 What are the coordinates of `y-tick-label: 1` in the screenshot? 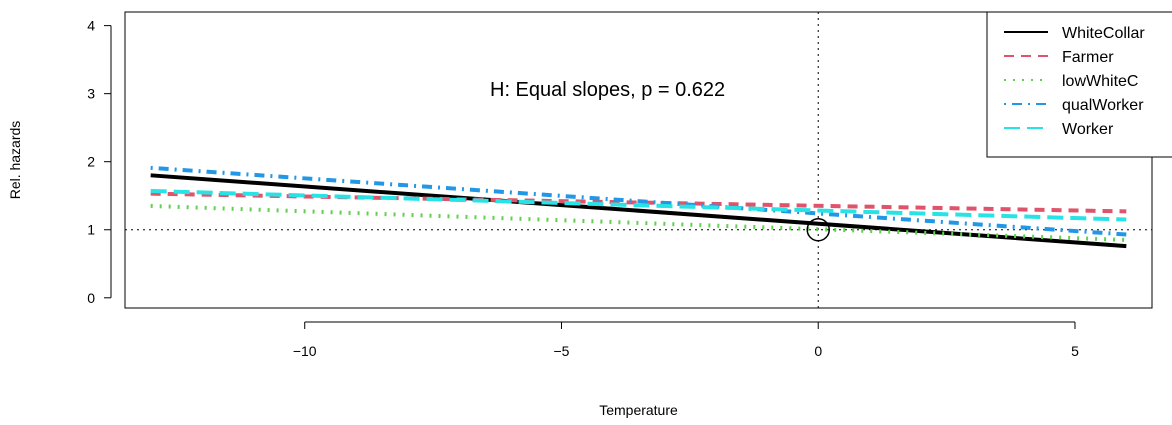 It's located at (91, 230).